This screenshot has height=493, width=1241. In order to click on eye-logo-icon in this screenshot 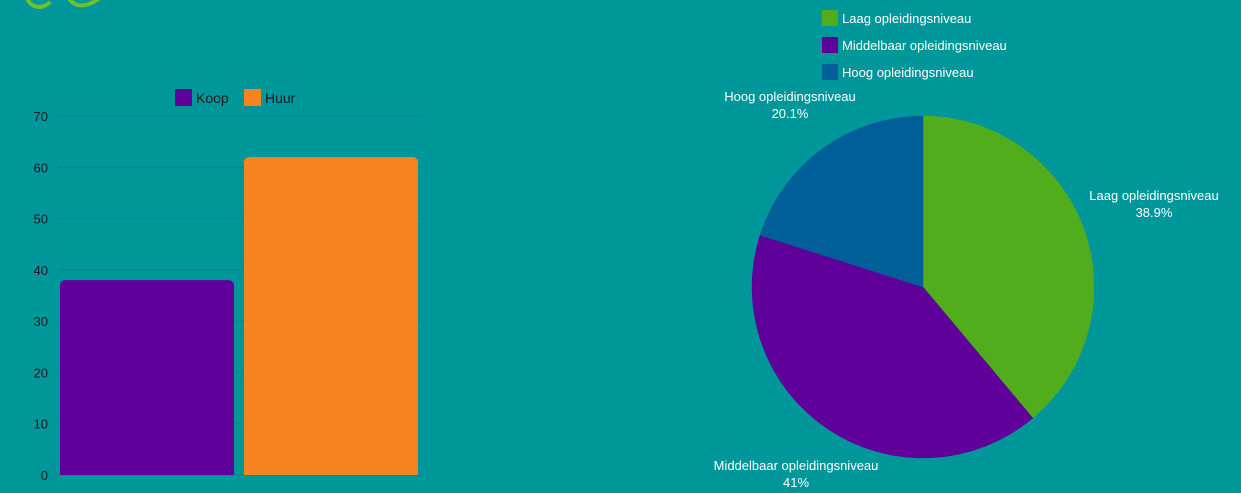, I will do `click(63, 4)`.